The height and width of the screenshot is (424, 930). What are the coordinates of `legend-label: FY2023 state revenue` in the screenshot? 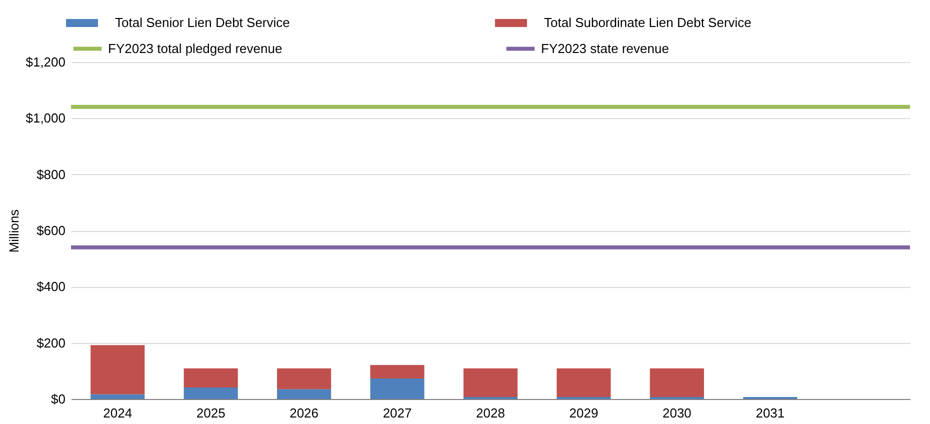 It's located at (605, 48).